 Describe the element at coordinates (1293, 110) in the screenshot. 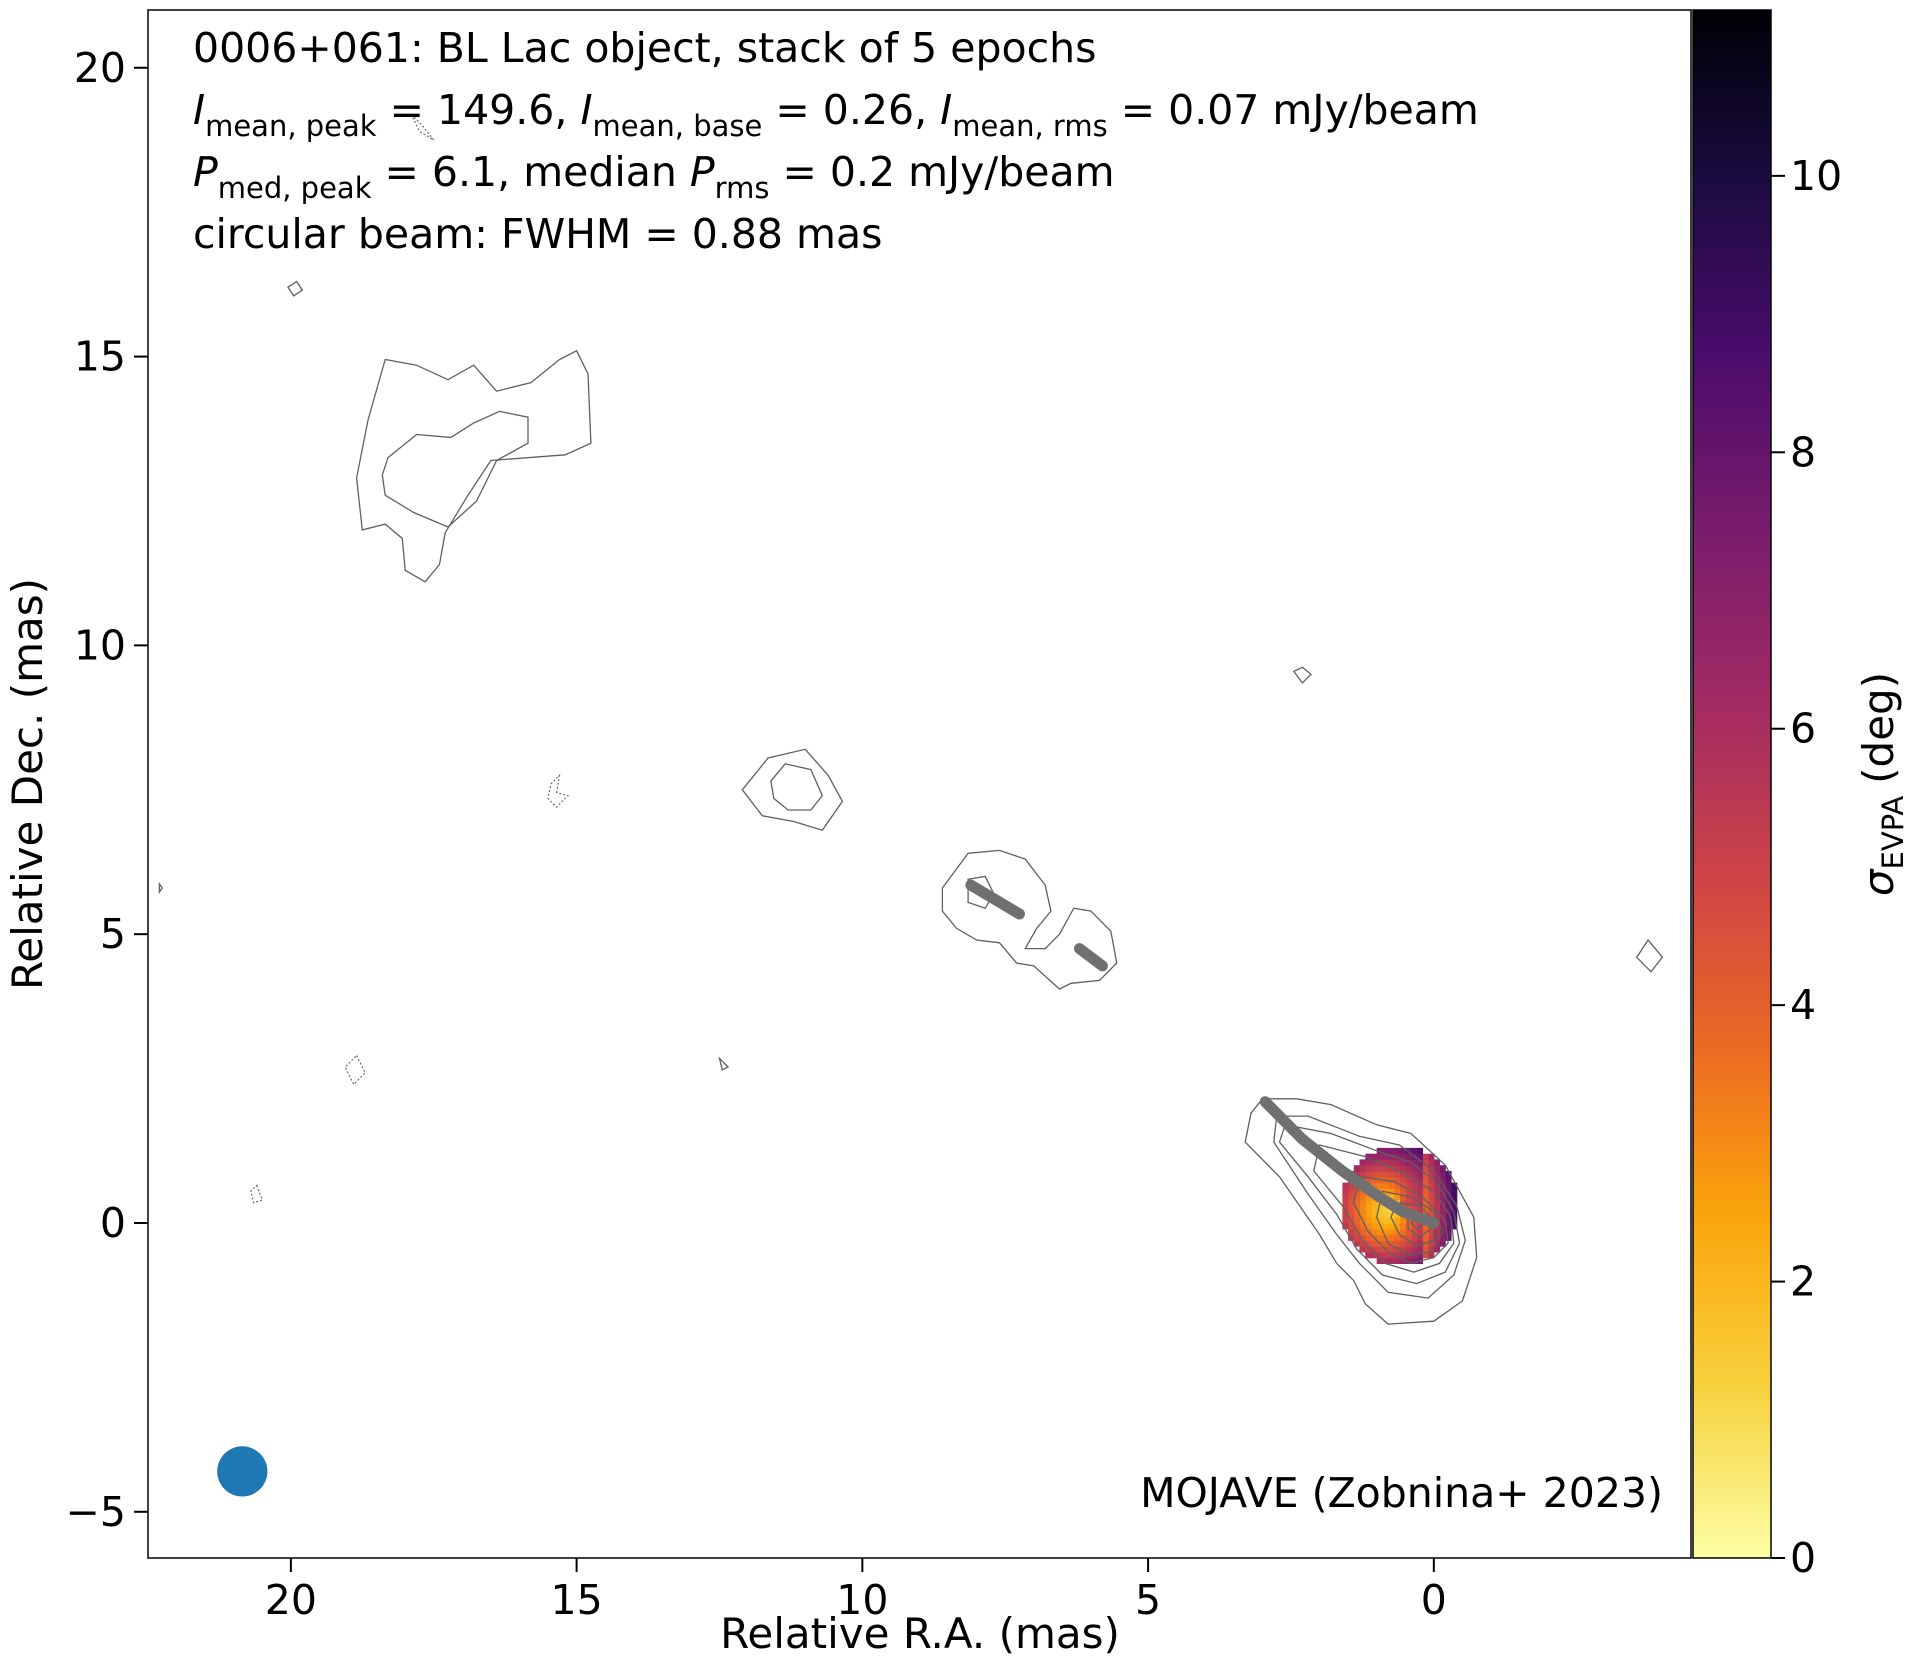

I see `info-line-part: = 0.07 mJy/beam` at that location.